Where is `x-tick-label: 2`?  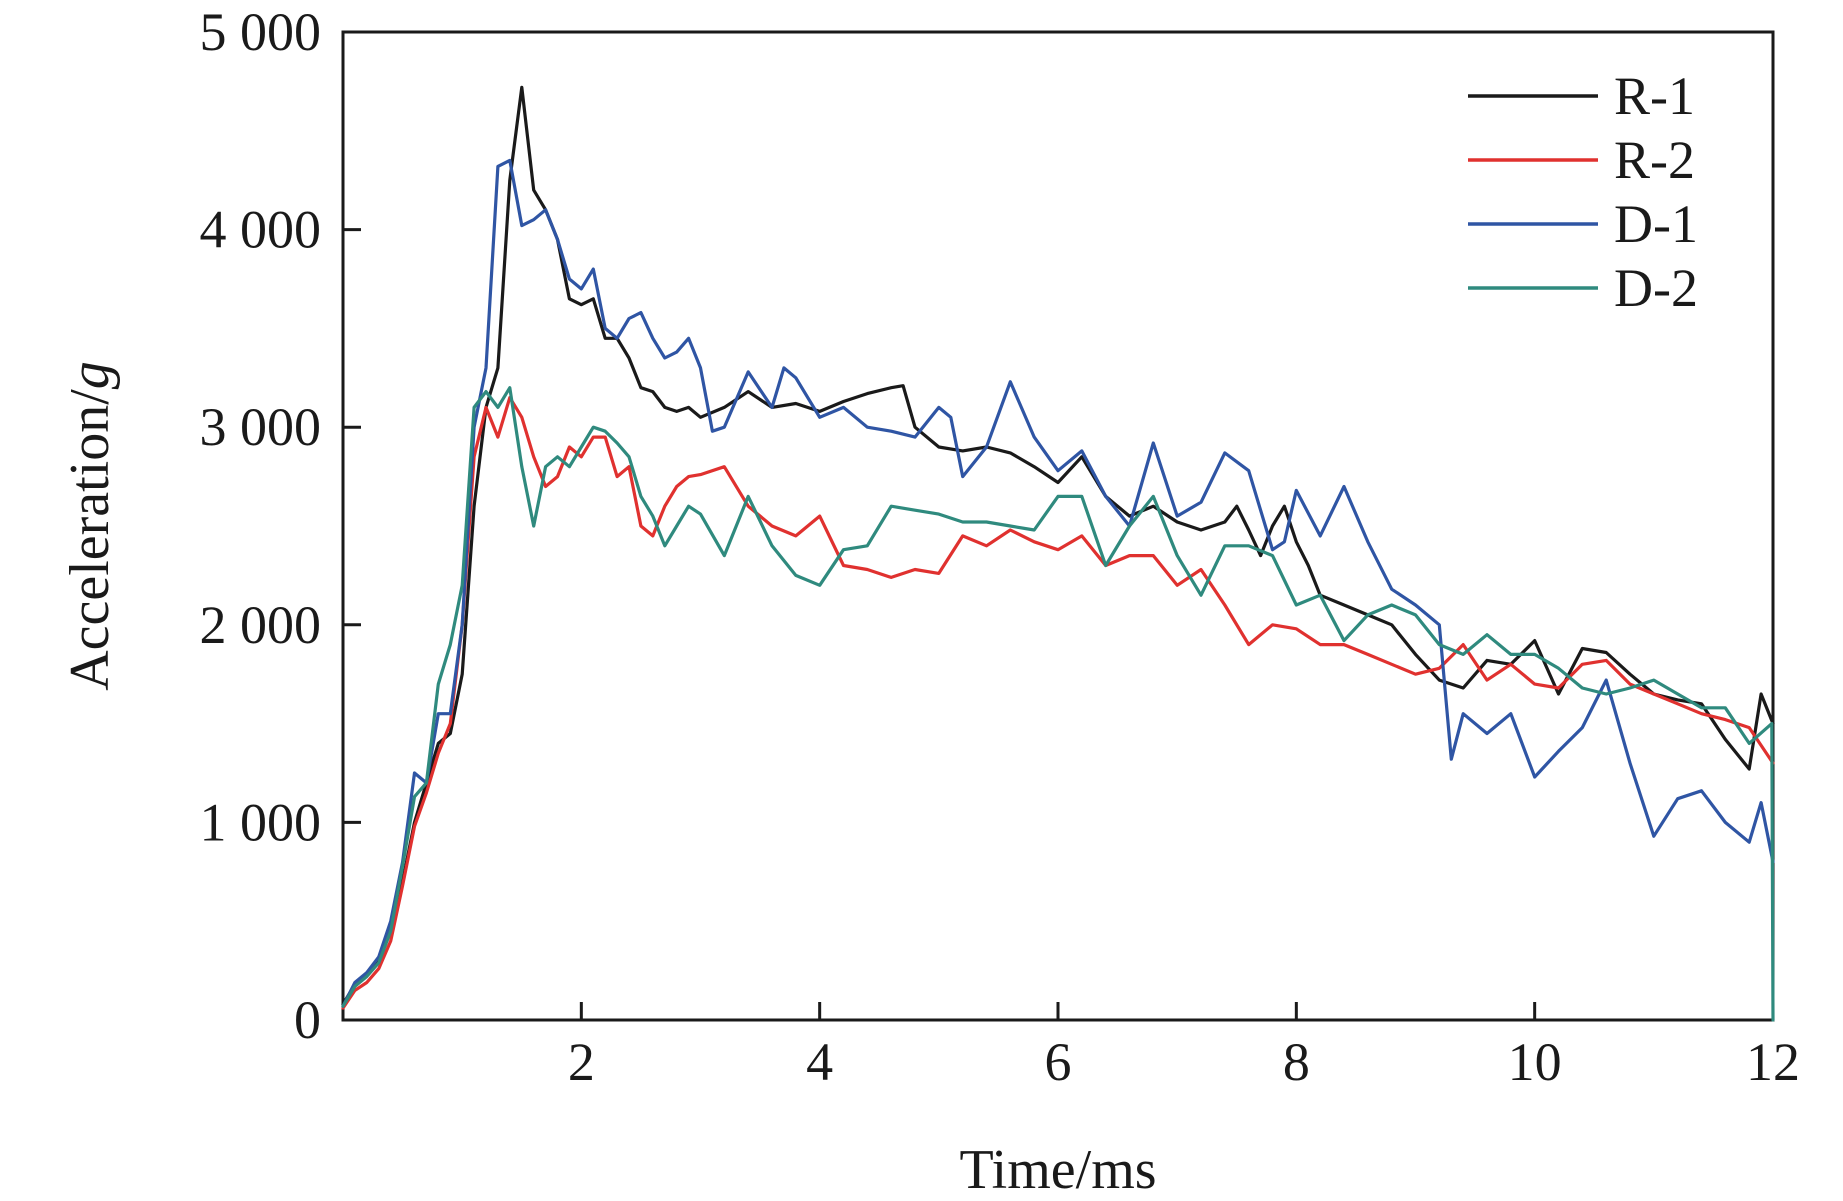
x-tick-label: 2 is located at coordinates (581, 1062).